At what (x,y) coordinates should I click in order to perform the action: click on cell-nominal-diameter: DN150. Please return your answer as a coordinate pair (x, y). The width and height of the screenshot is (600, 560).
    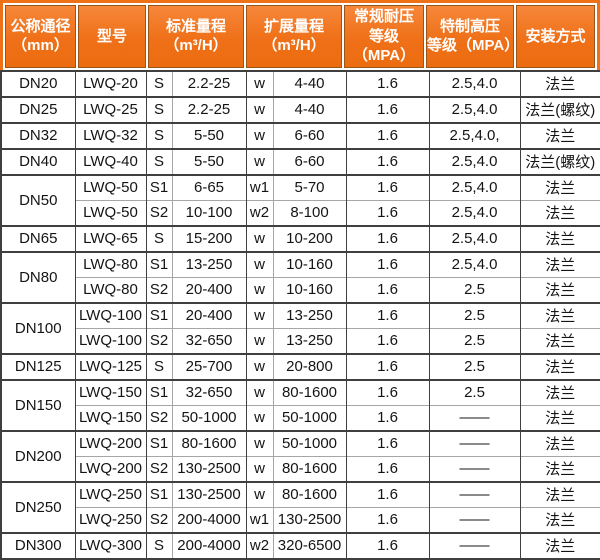
    Looking at the image, I should click on (38, 404).